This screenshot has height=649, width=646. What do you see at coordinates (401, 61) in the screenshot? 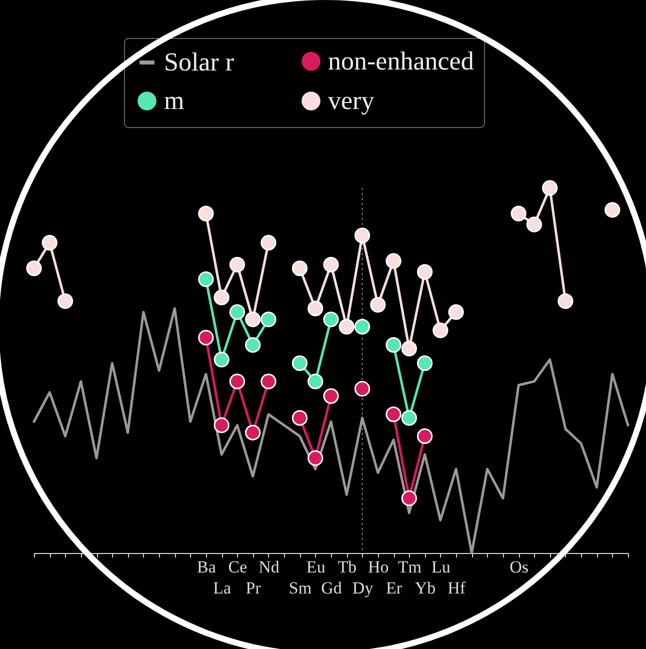
I see `legend-label: non-enhanced` at bounding box center [401, 61].